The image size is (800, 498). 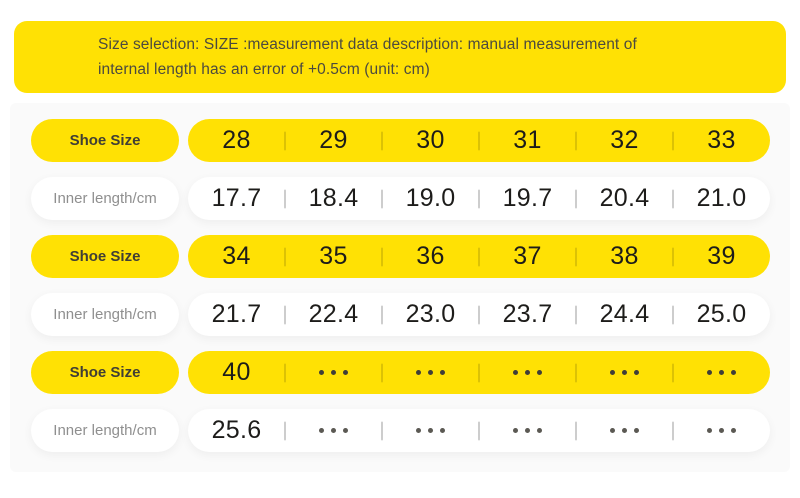 I want to click on inner-length-value: 23.0, so click(x=430, y=314).